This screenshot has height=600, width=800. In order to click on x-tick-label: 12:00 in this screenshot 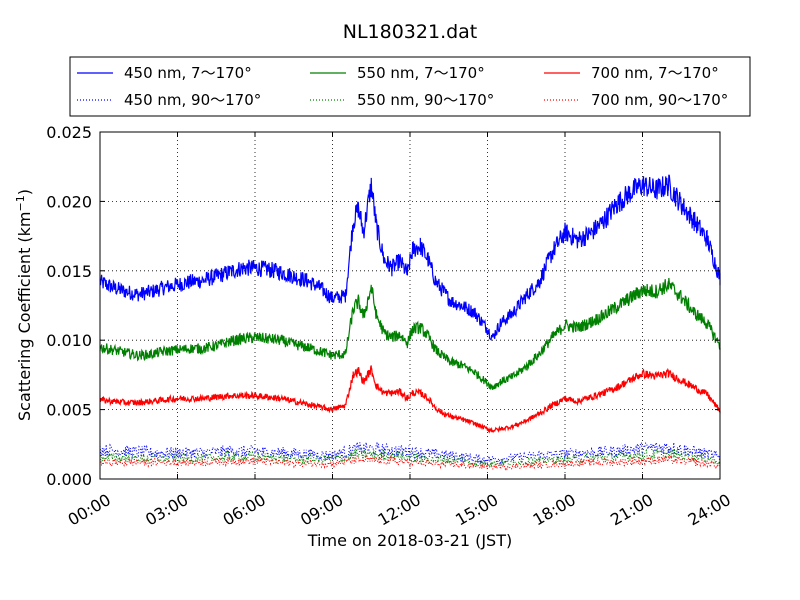, I will do `click(399, 510)`.